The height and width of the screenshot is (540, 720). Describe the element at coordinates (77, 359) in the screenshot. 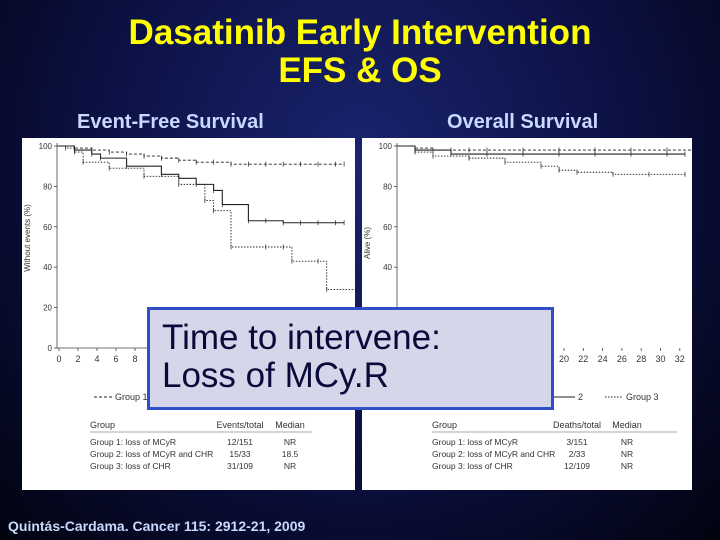

I see `x-tick-label: 2` at that location.